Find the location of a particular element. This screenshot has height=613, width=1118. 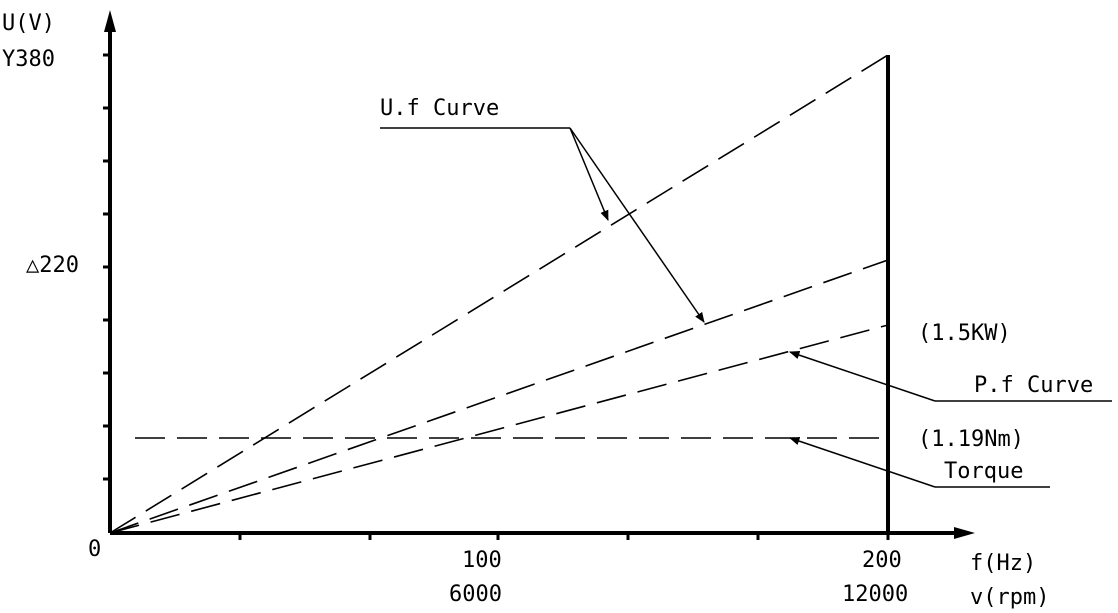

torque-leader is located at coordinates (919, 462).